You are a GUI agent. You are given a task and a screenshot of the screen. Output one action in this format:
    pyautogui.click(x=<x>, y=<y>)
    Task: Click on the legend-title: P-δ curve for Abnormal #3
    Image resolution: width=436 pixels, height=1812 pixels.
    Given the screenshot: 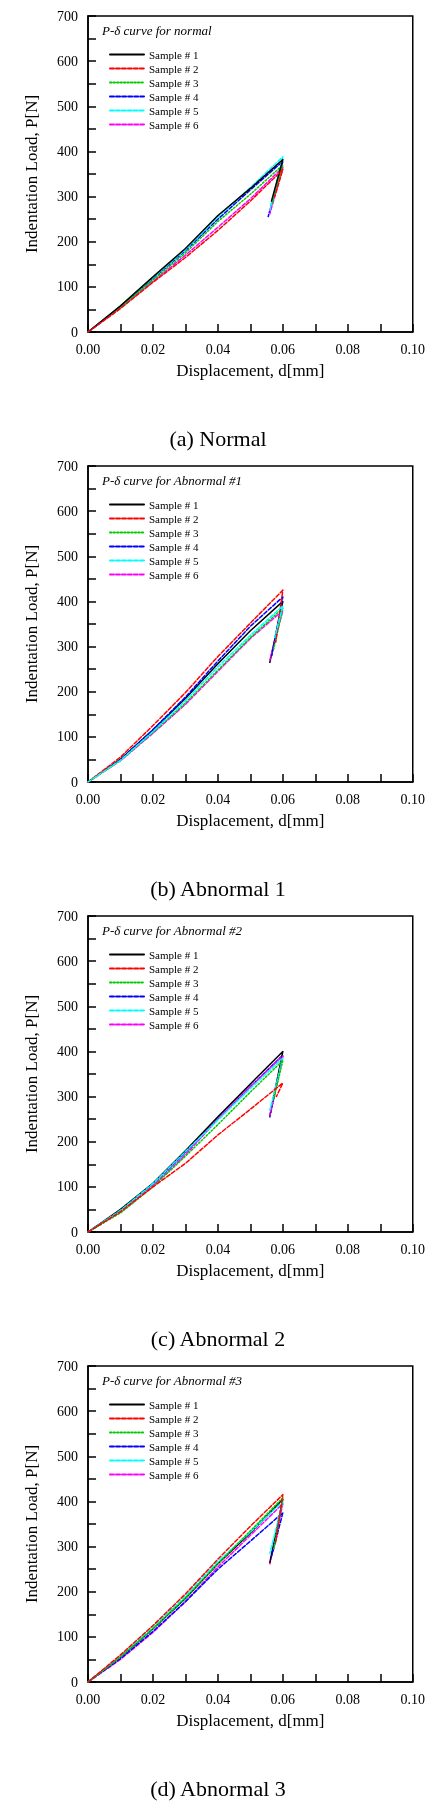 What is the action you would take?
    pyautogui.click(x=172, y=1380)
    